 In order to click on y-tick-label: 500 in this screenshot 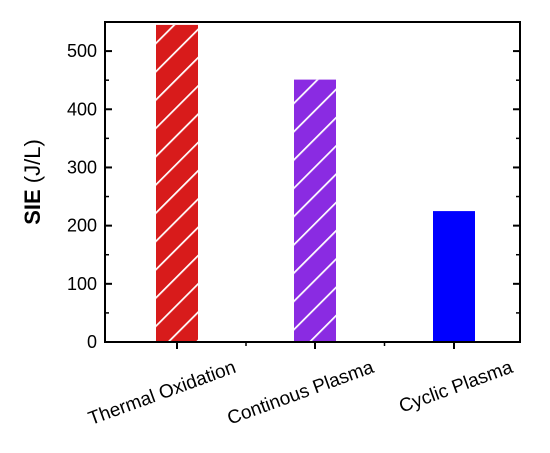, I will do `click(82, 51)`.